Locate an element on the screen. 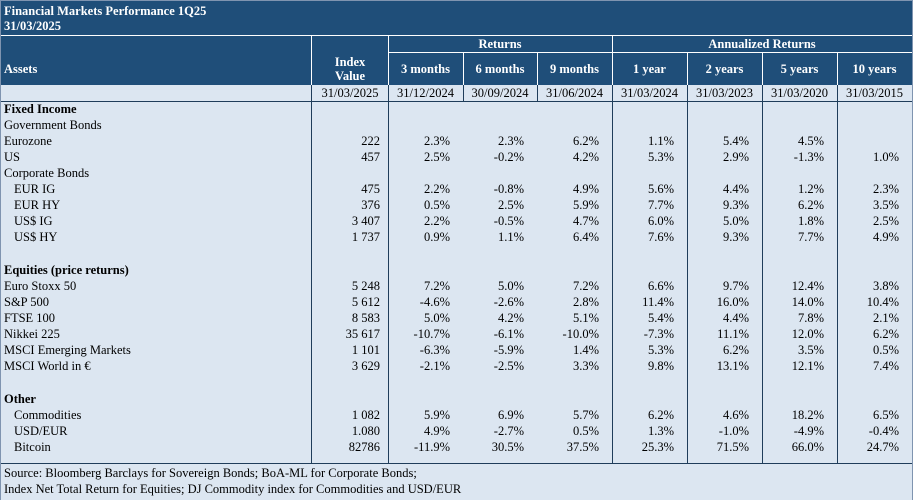  return-cell: 24.7% is located at coordinates (882, 447).